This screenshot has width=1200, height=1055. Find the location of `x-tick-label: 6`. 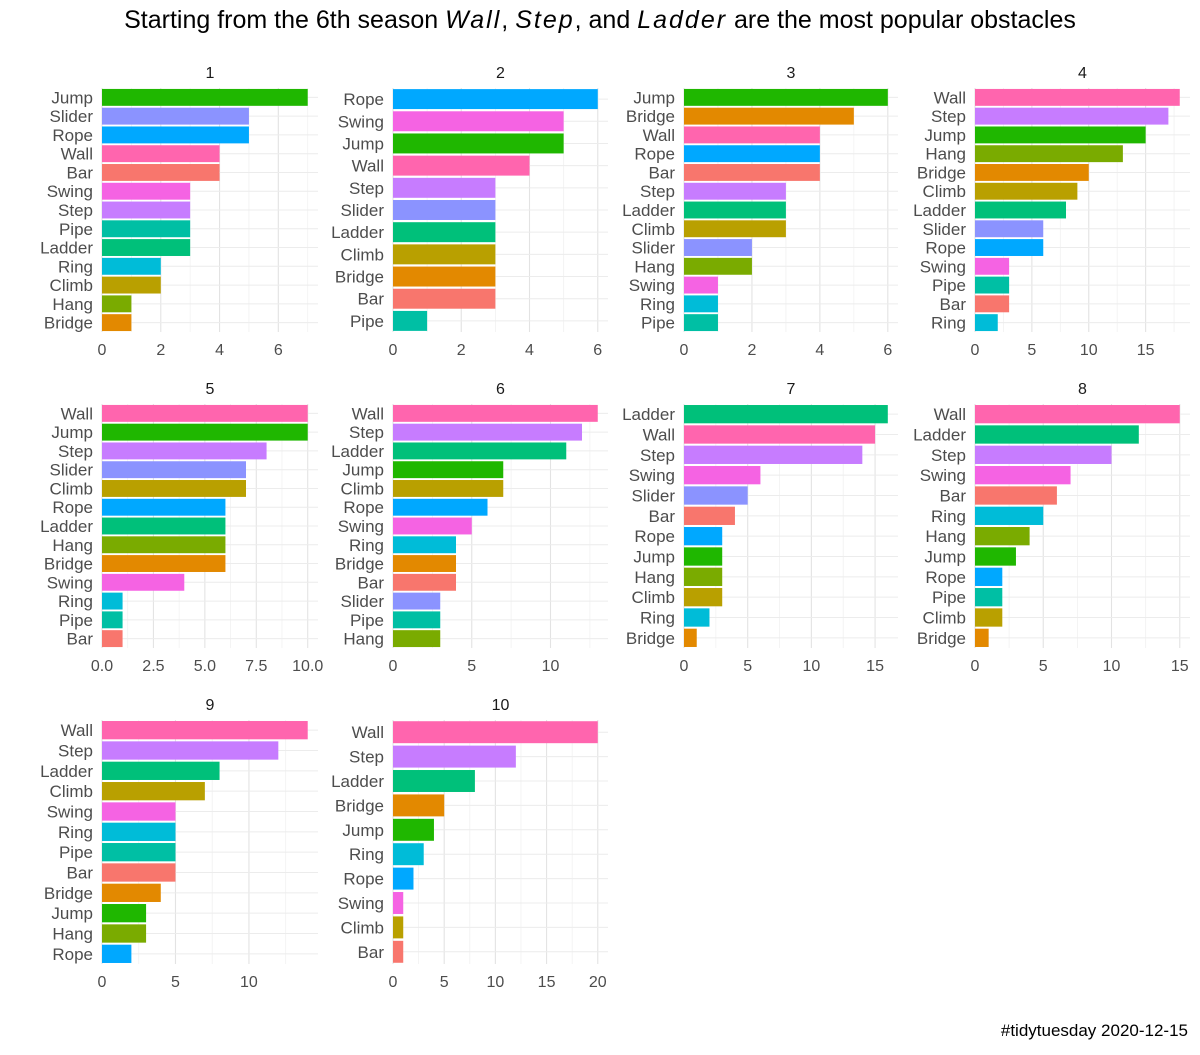

x-tick-label: 6 is located at coordinates (597, 350).